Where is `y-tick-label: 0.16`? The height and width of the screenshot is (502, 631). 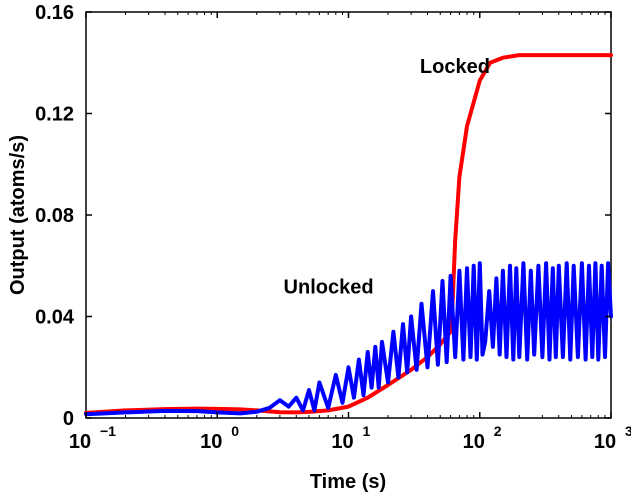 y-tick-label: 0.16 is located at coordinates (54, 13).